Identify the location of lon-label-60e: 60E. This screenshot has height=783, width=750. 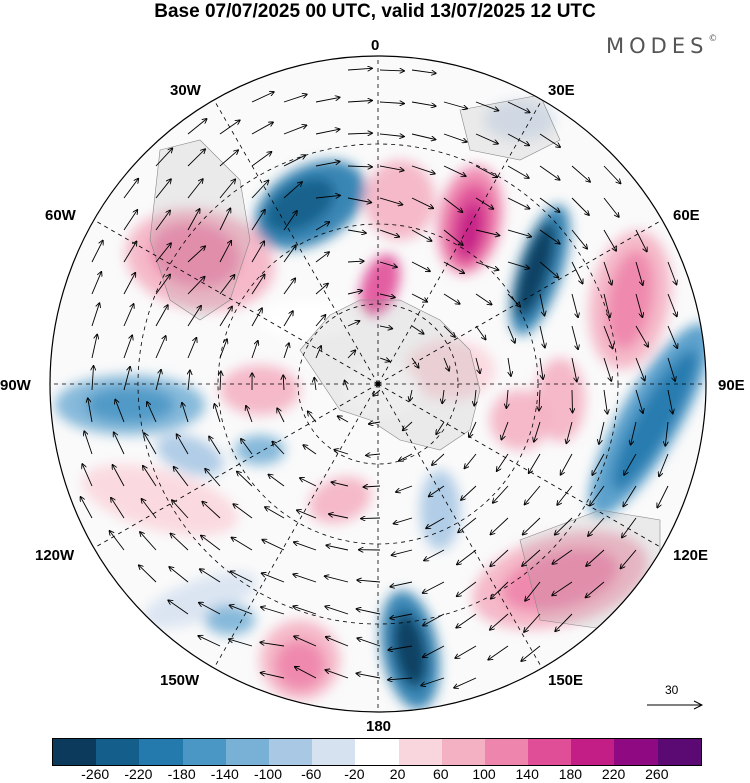
(686, 215).